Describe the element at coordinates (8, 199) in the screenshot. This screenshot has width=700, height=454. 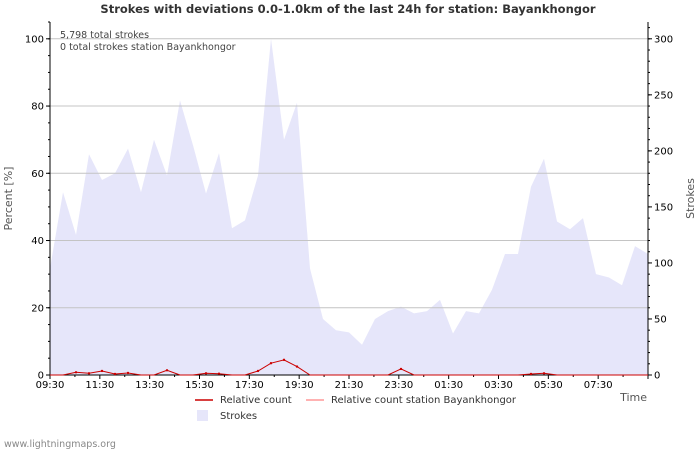
I see `y-axis-left-title: Percent [%]` at that location.